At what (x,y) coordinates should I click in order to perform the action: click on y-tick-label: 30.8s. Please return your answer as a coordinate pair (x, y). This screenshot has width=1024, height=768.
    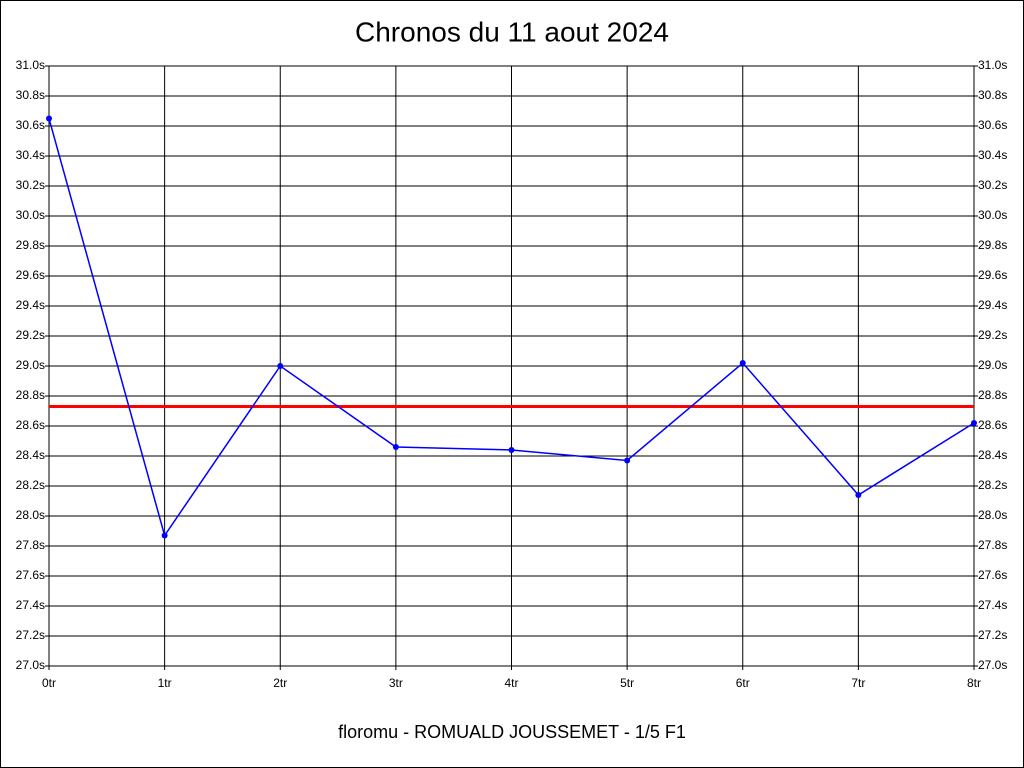
    Looking at the image, I should click on (30, 95).